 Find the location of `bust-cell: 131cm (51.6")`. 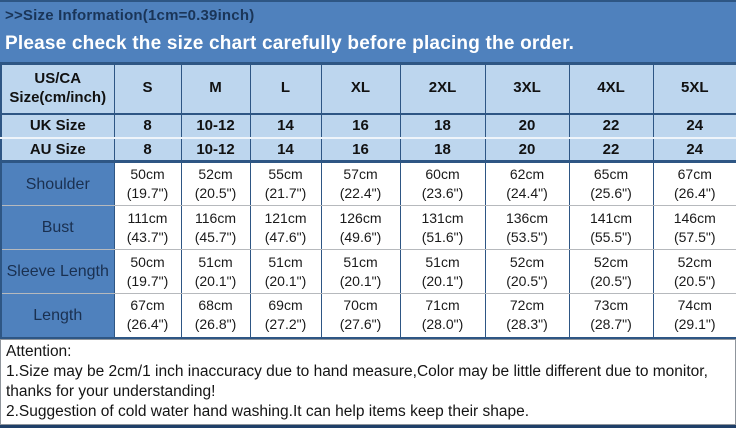

bust-cell: 131cm (51.6") is located at coordinates (442, 227).